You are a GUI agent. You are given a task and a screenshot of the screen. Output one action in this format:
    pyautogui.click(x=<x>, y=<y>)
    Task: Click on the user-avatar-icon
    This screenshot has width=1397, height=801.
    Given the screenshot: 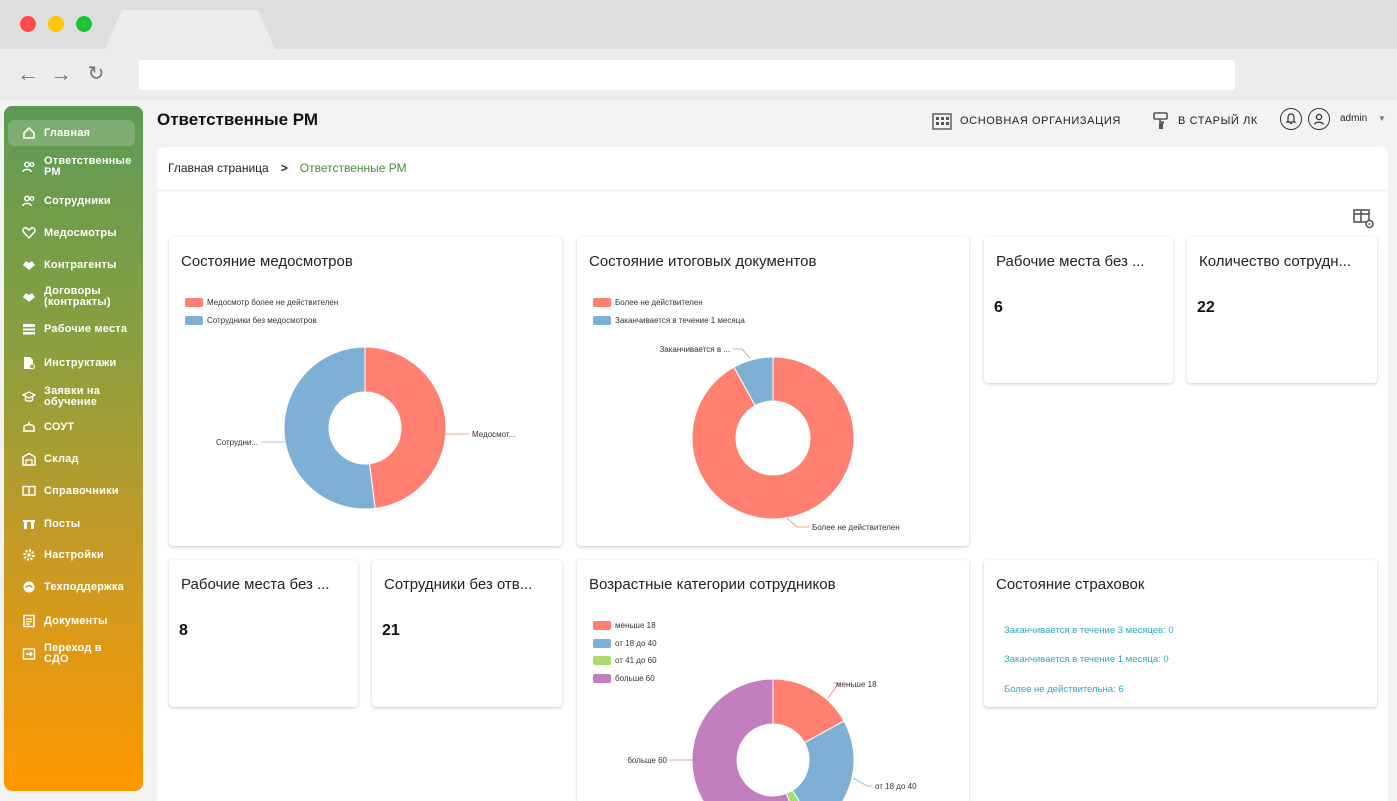 What is the action you would take?
    pyautogui.click(x=1319, y=119)
    